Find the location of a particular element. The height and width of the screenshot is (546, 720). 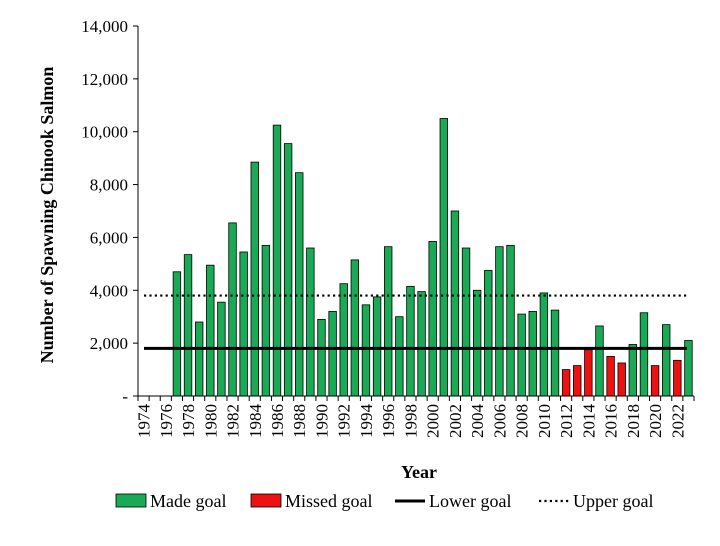

bar-2005 is located at coordinates (488, 333).